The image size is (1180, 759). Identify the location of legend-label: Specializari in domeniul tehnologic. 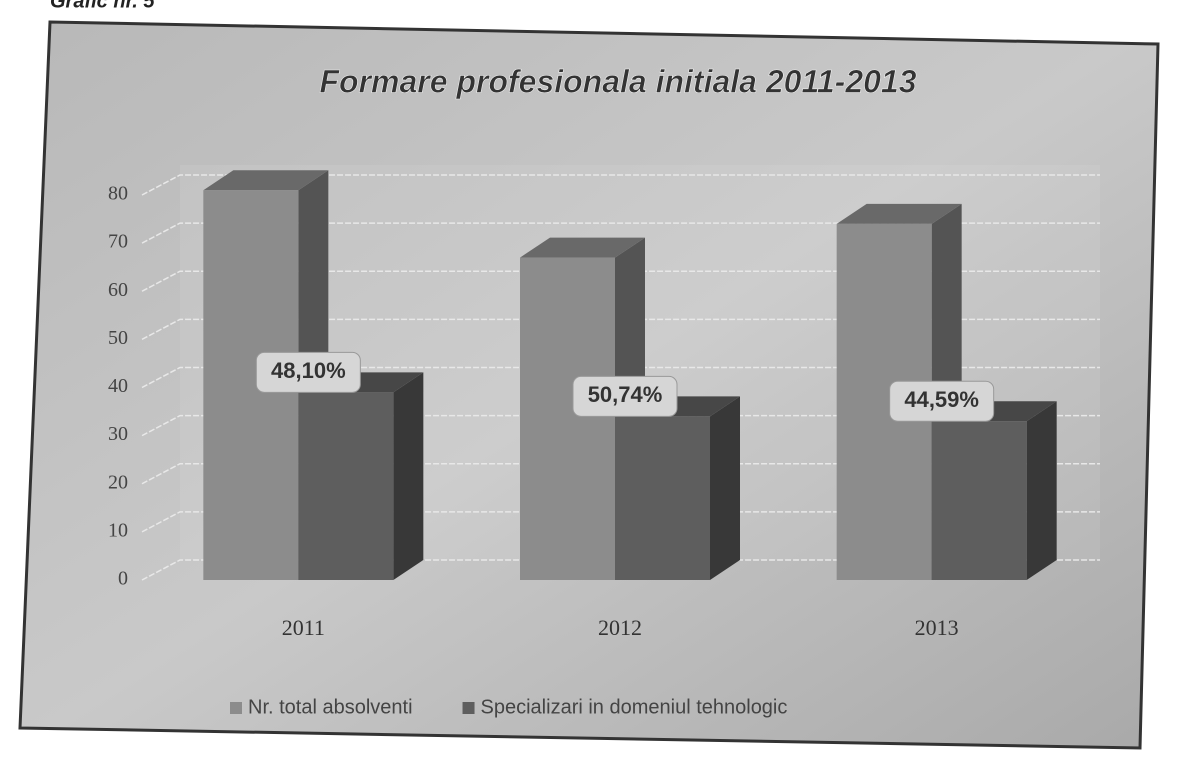
(634, 707).